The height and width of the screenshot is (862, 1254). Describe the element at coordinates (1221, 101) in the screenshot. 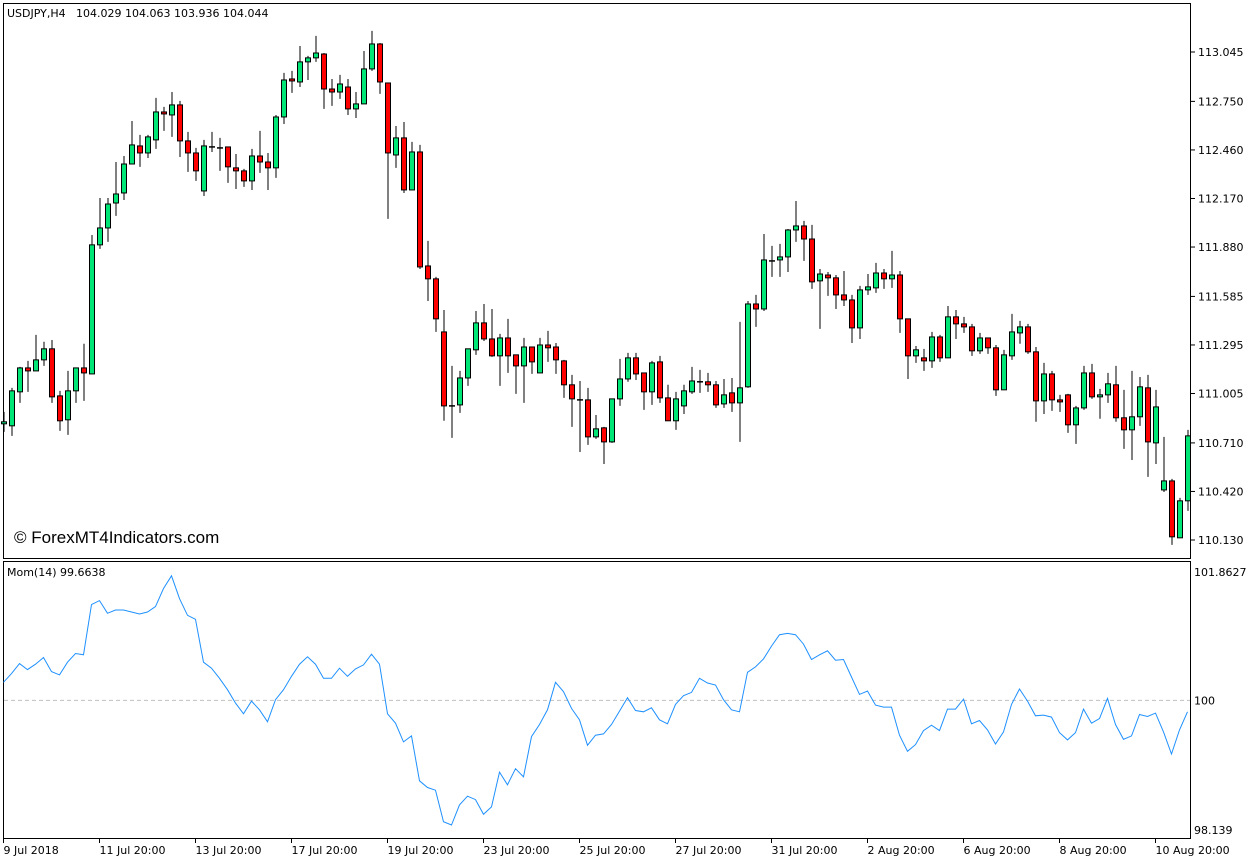

I see `price-tick-label: 112.750` at that location.